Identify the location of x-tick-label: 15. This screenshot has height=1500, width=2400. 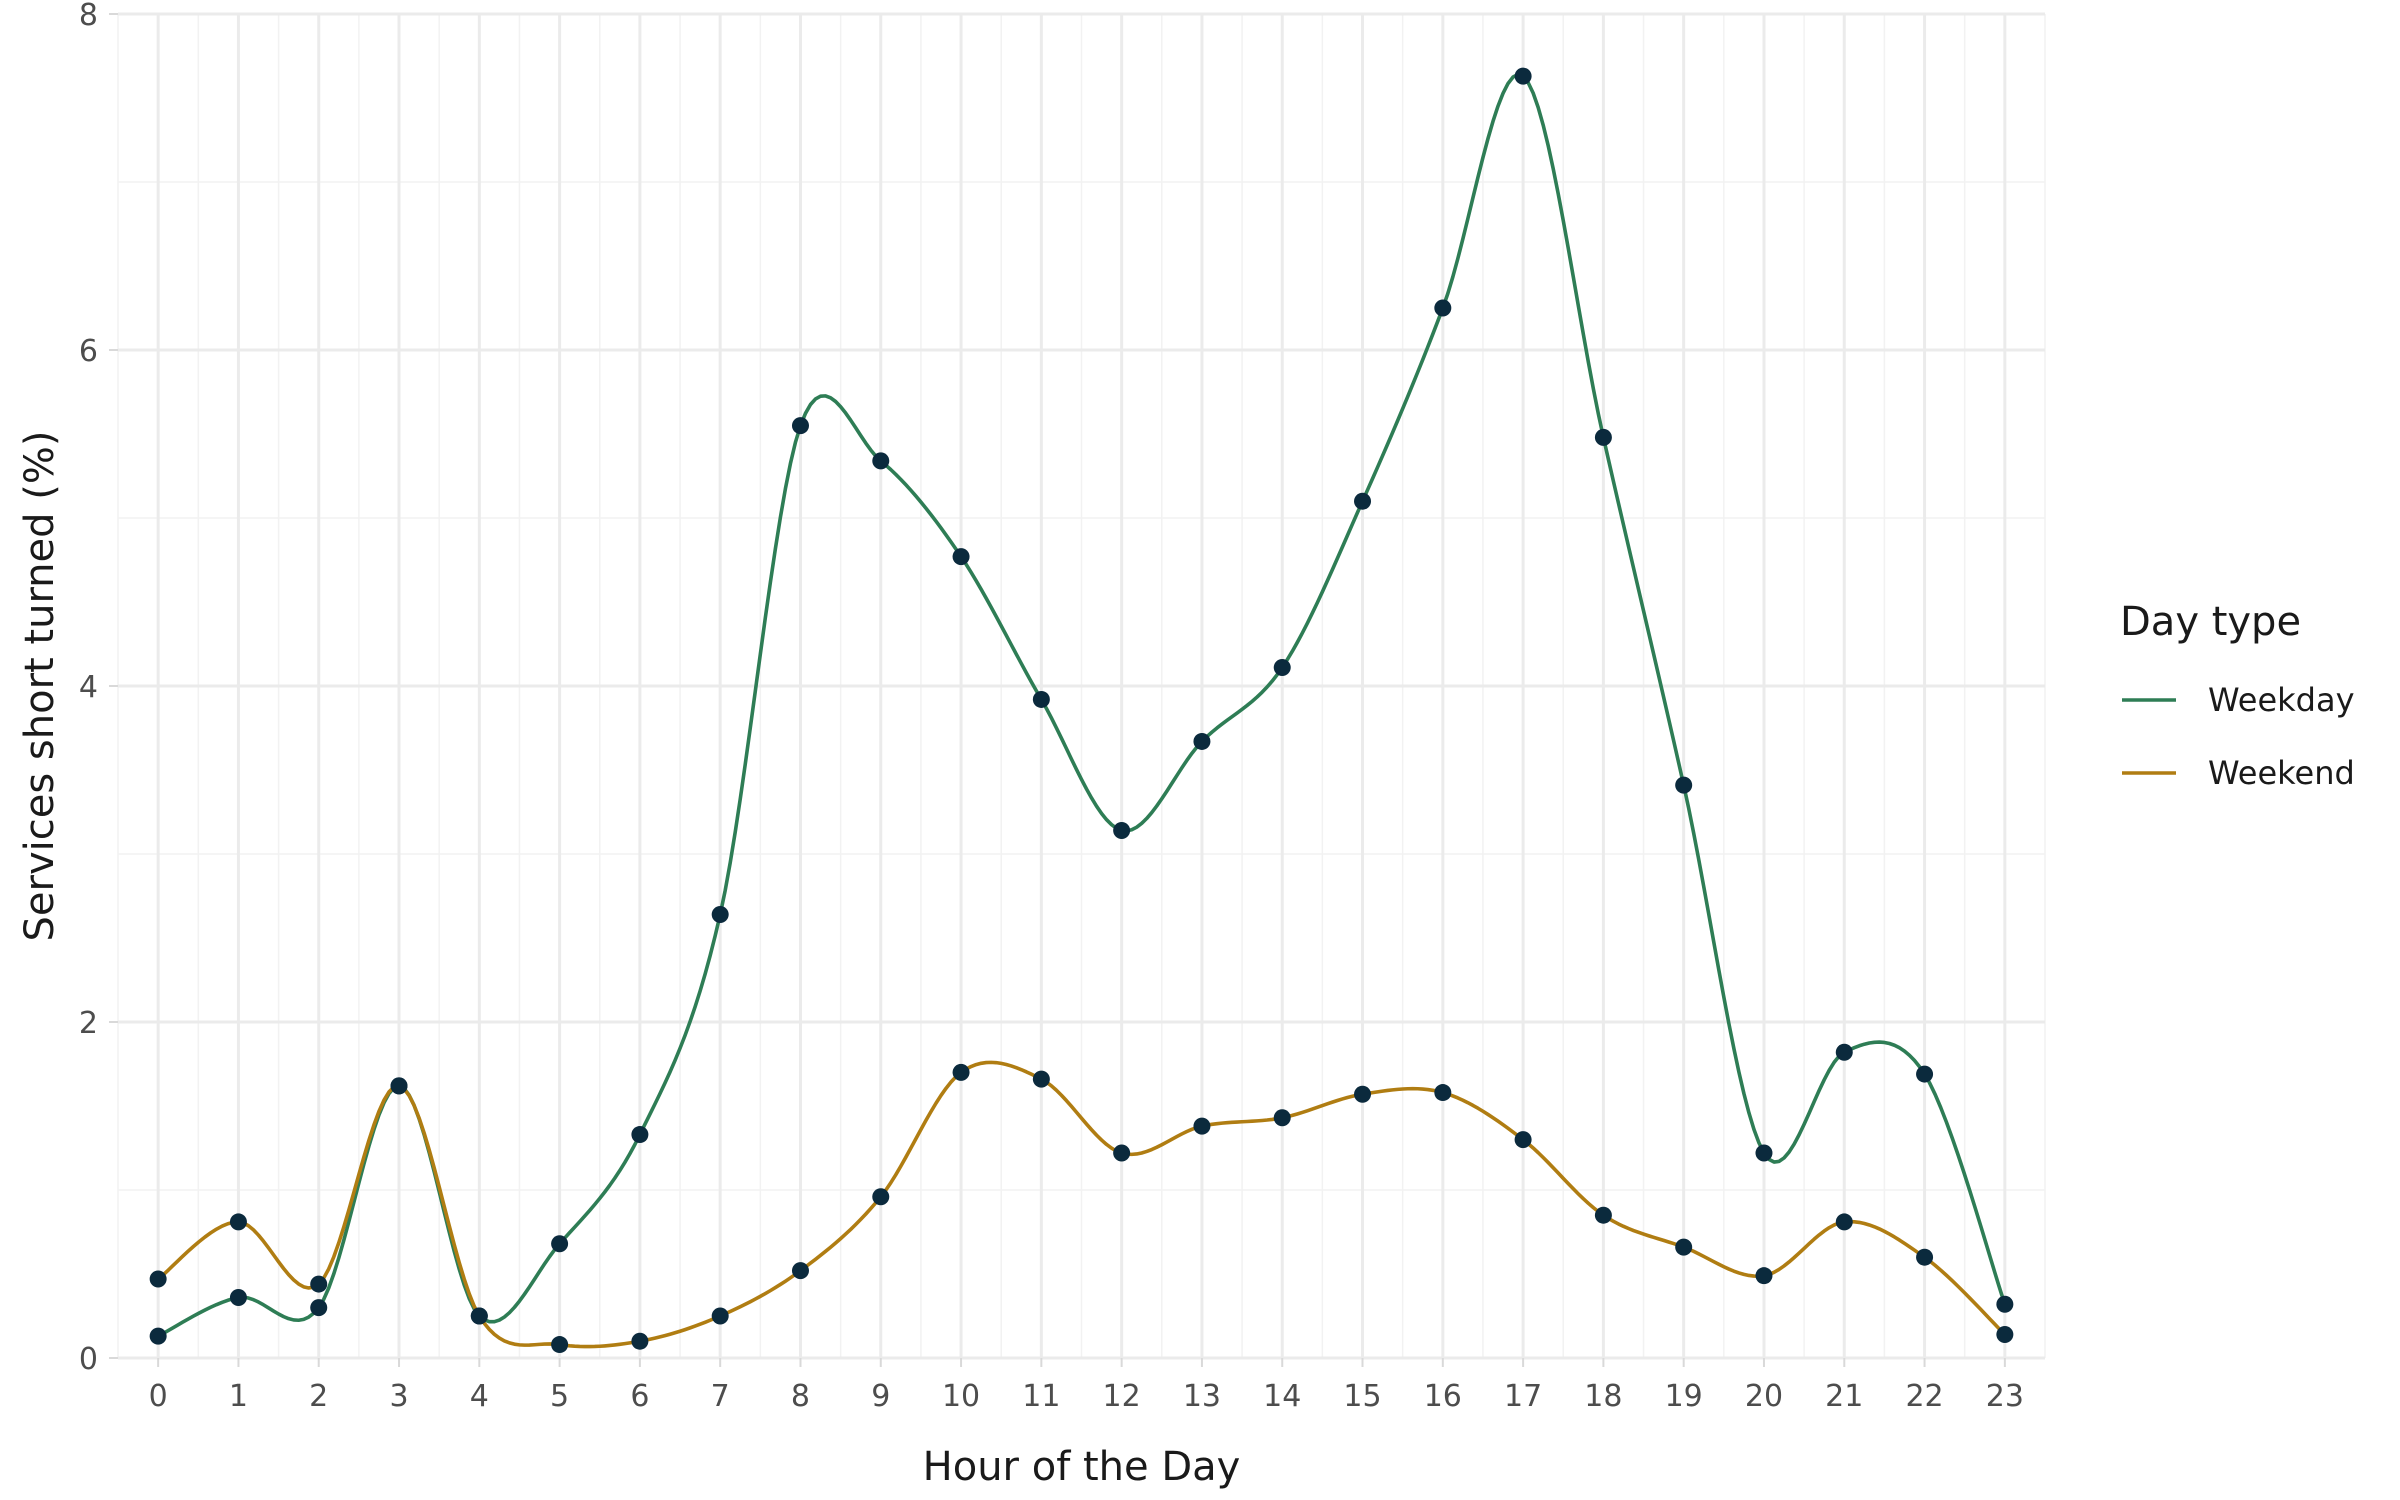
(1362, 1396).